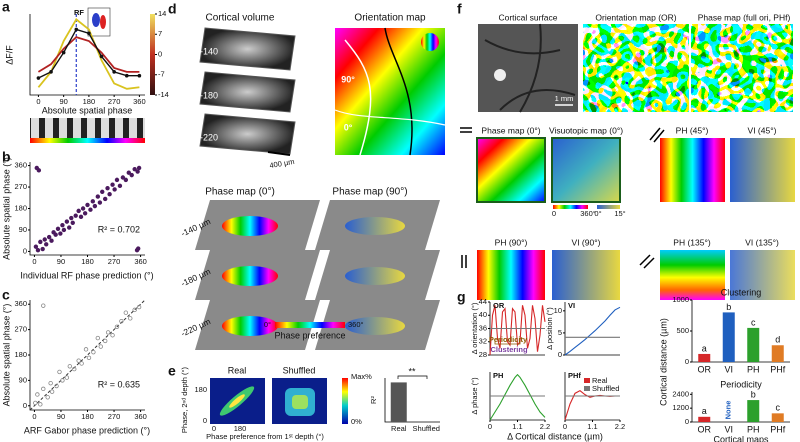 The image size is (800, 442). Describe the element at coordinates (742, 68) in the screenshot. I see `phf-map` at that location.